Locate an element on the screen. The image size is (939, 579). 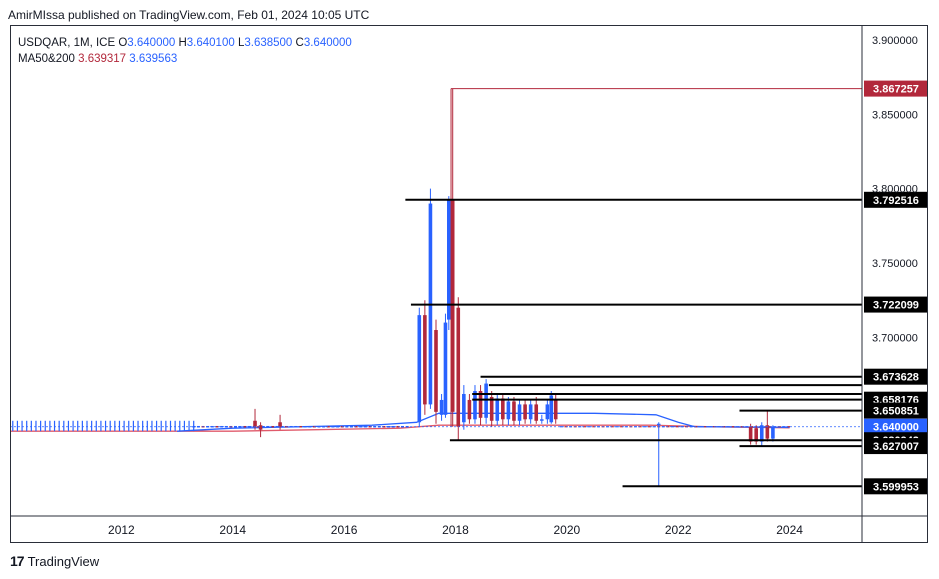
price-label: 3.722099 is located at coordinates (896, 306).